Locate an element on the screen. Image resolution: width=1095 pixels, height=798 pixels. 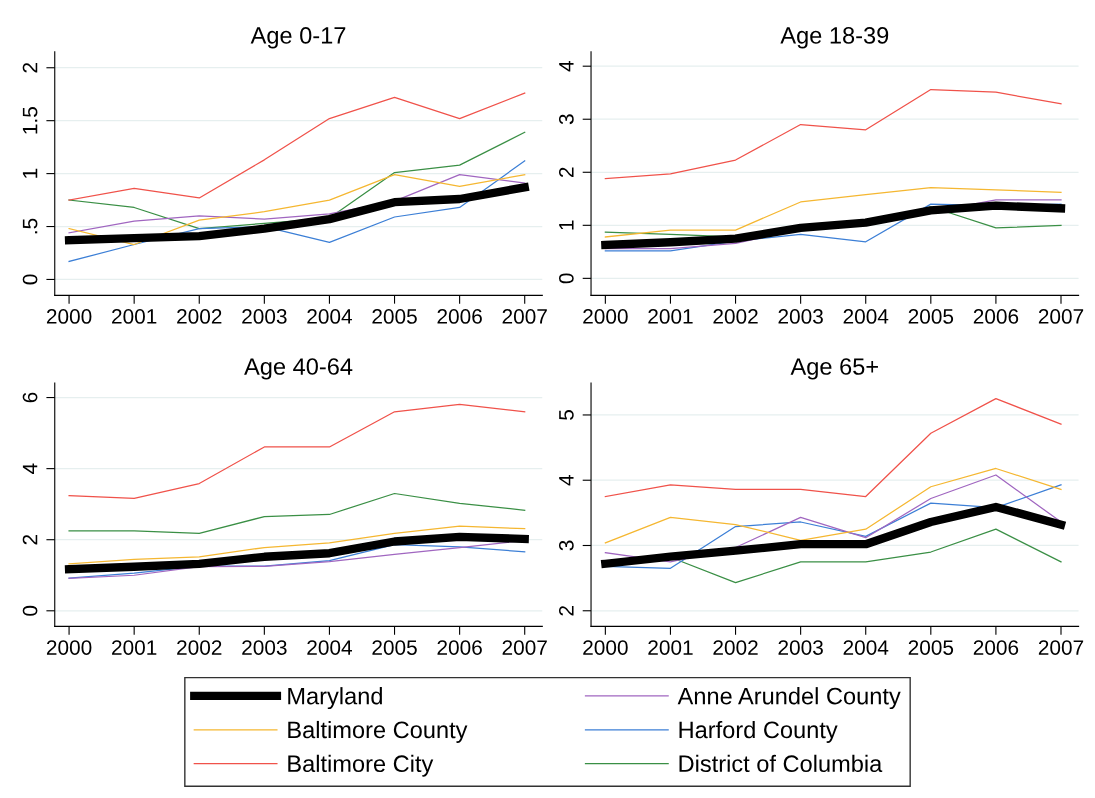
legend-label: Baltimore County is located at coordinates (378, 731).